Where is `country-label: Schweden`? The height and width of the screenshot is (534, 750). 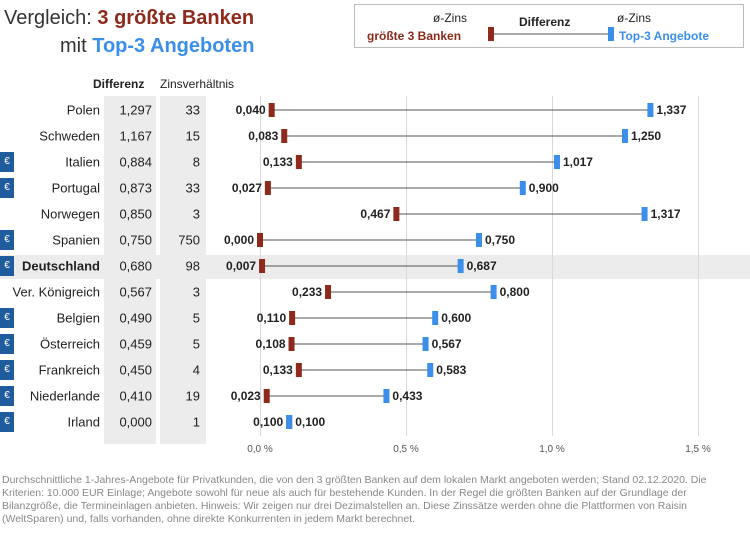
country-label: Schweden is located at coordinates (69, 136).